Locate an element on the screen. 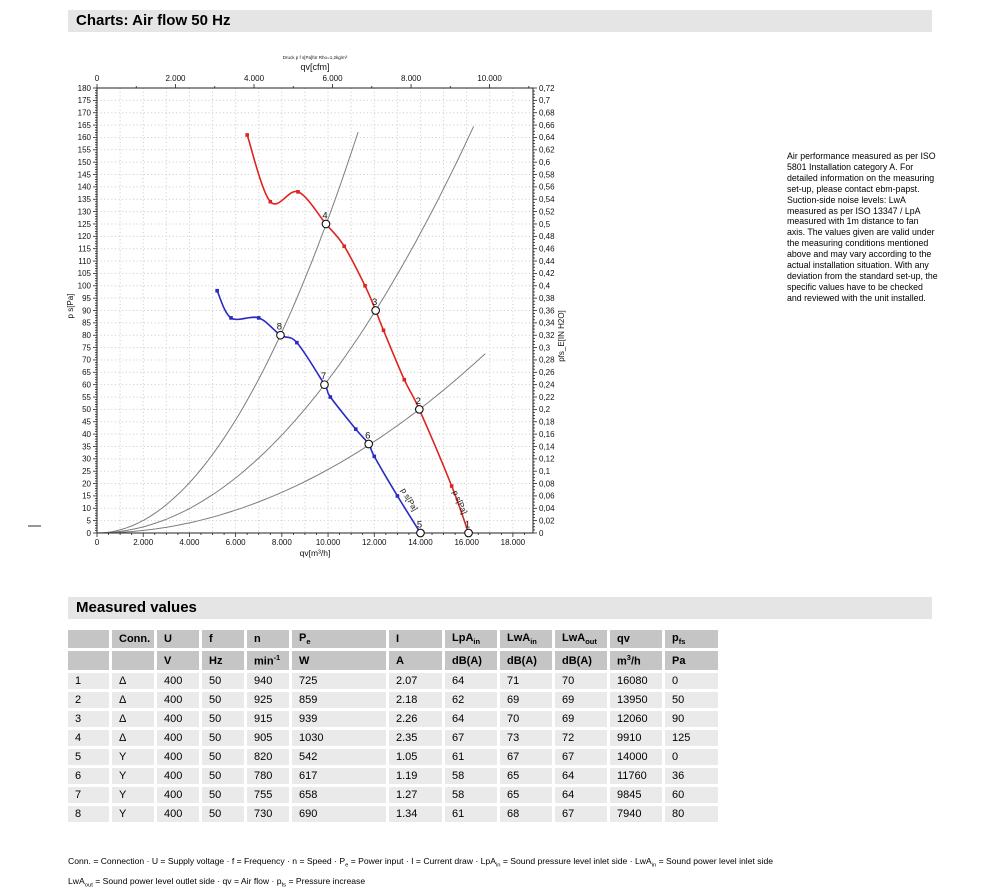 The width and height of the screenshot is (1000, 896). svg-text: 0,16 is located at coordinates (547, 434).